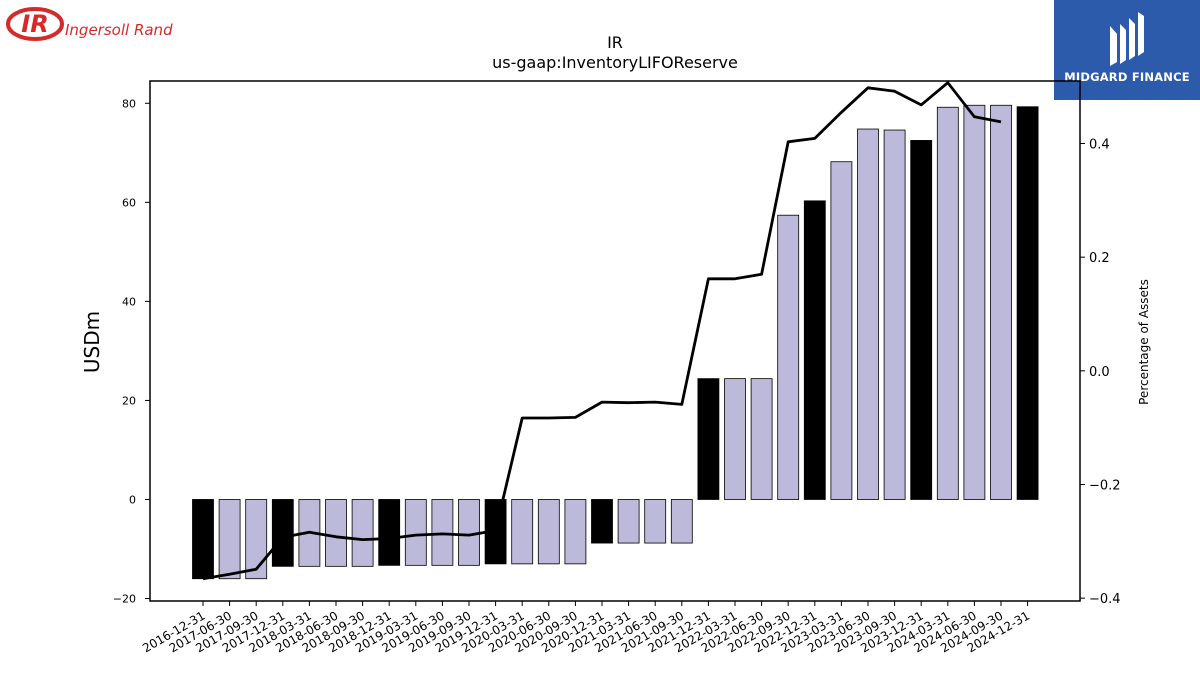  I want to click on midgard-logo-icon, so click(1127, 39).